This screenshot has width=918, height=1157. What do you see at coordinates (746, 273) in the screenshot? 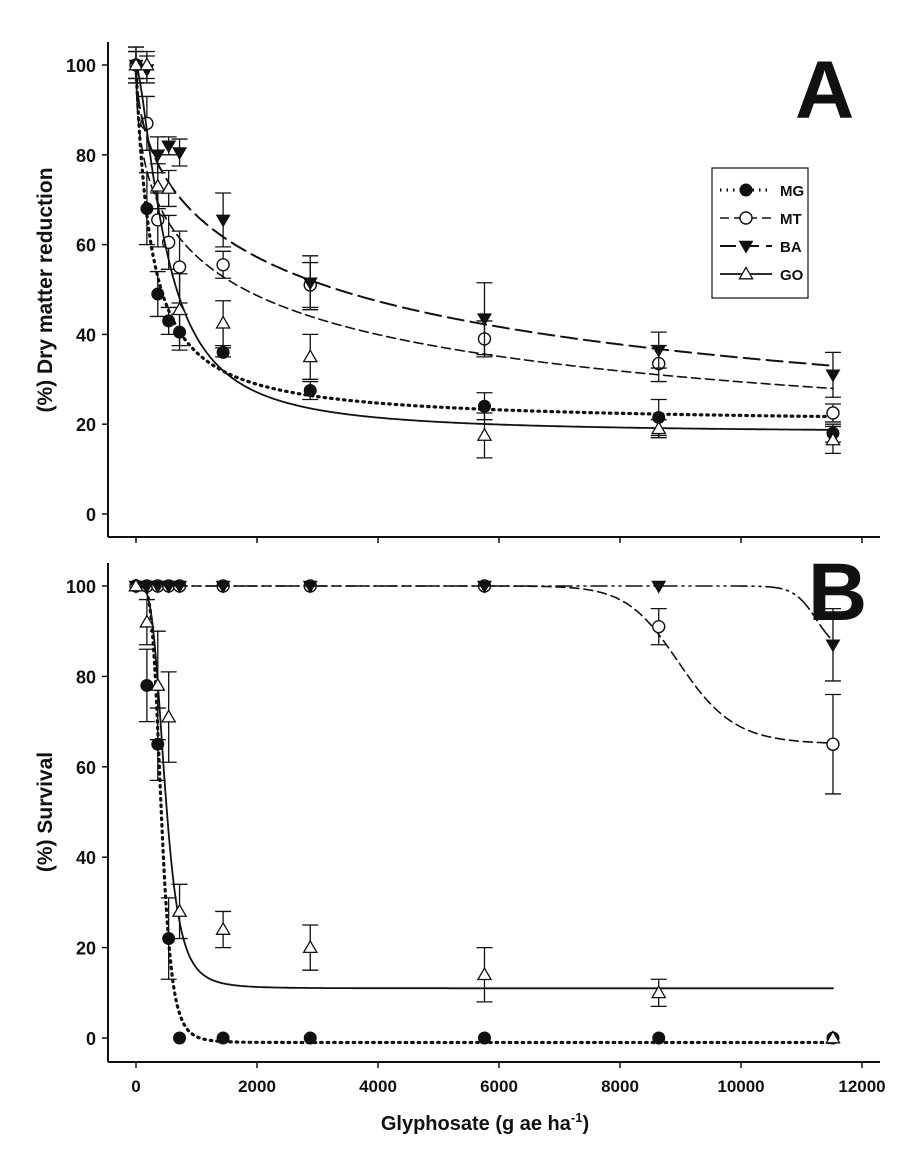
I see `legend-marker-go` at bounding box center [746, 273].